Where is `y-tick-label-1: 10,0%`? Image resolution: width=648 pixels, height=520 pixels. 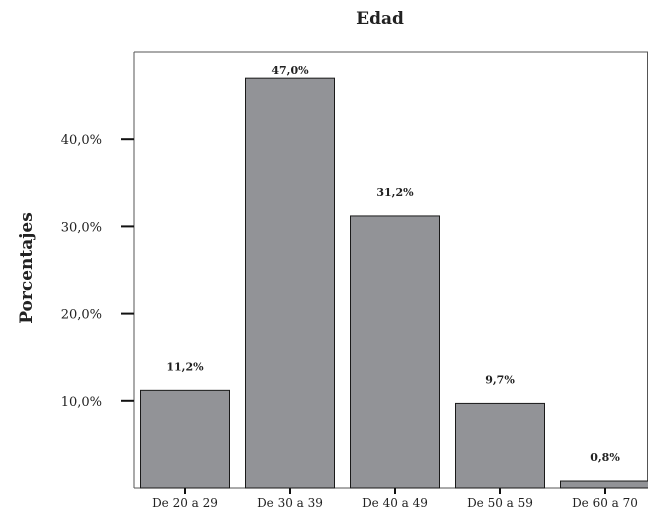 y-tick-label-1: 10,0% is located at coordinates (81, 402).